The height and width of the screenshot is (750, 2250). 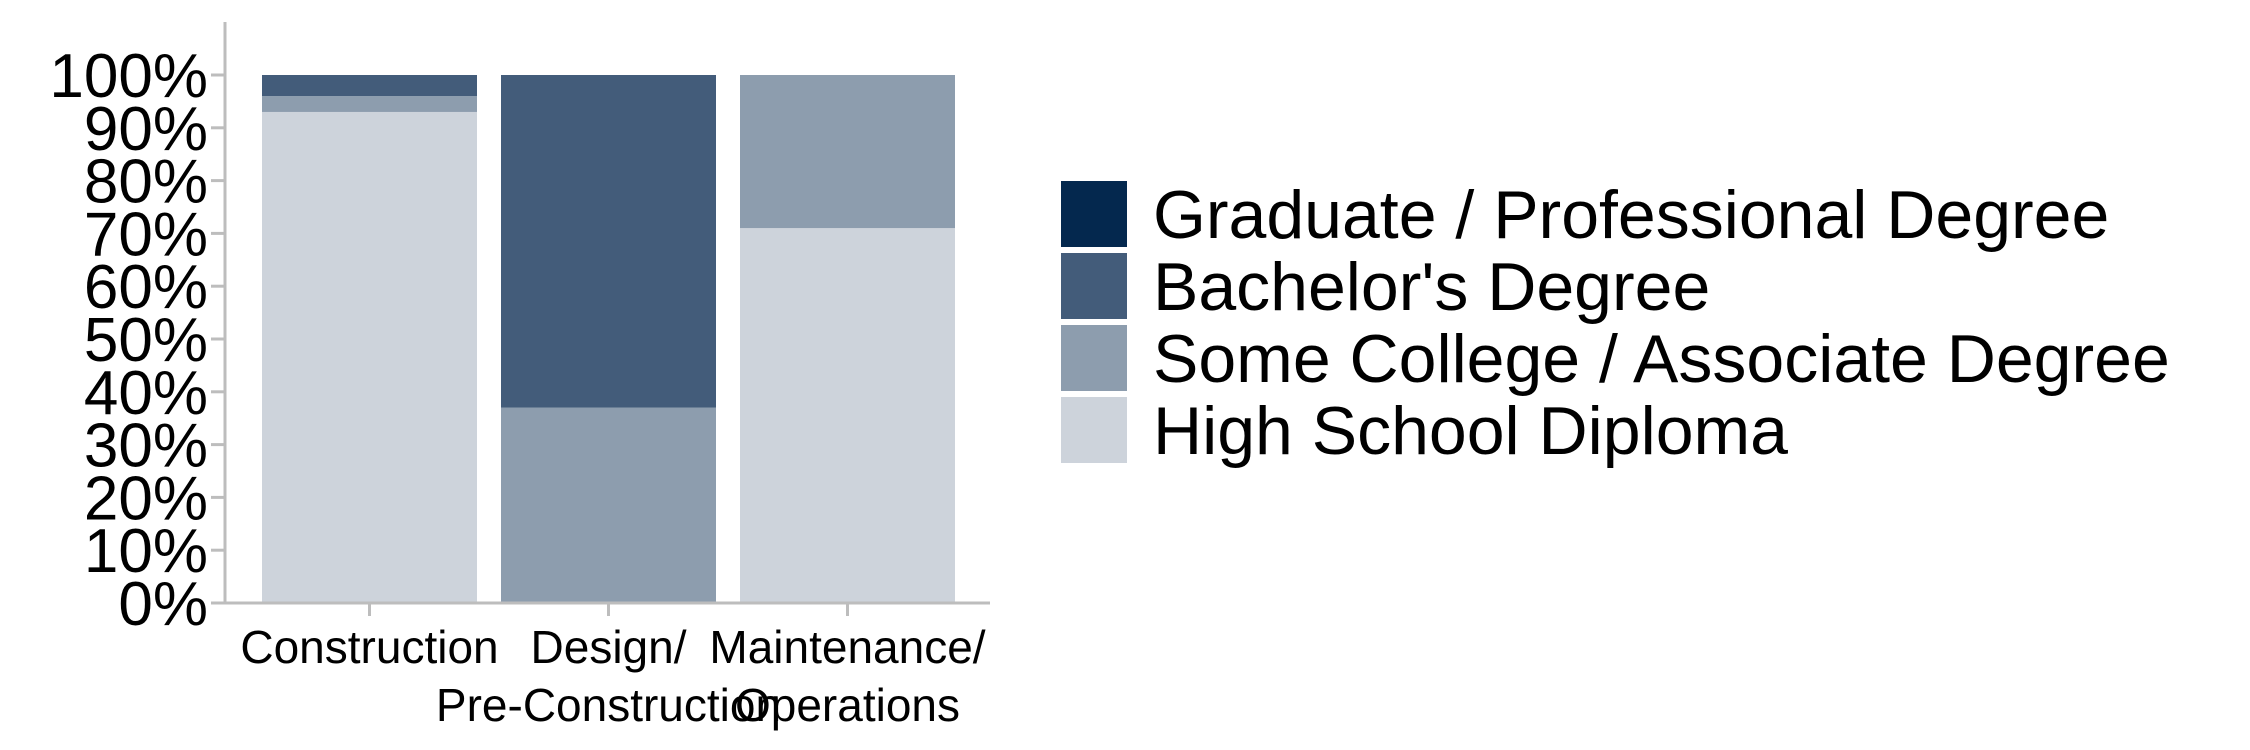 I want to click on x-tick-label-line: Operations, so click(x=847, y=705).